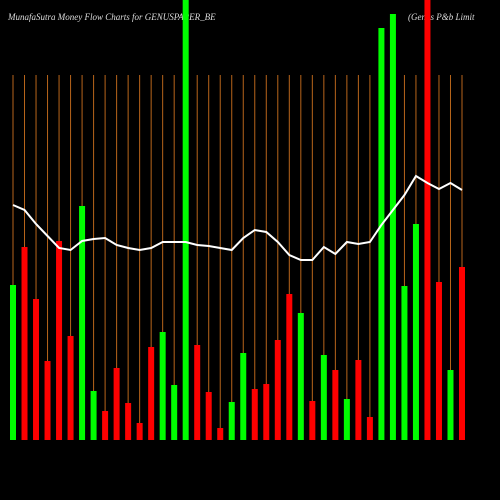 The width and height of the screenshot is (500, 500). I want to click on chart-subtitle: (Genus P&b Limit, so click(441, 17).